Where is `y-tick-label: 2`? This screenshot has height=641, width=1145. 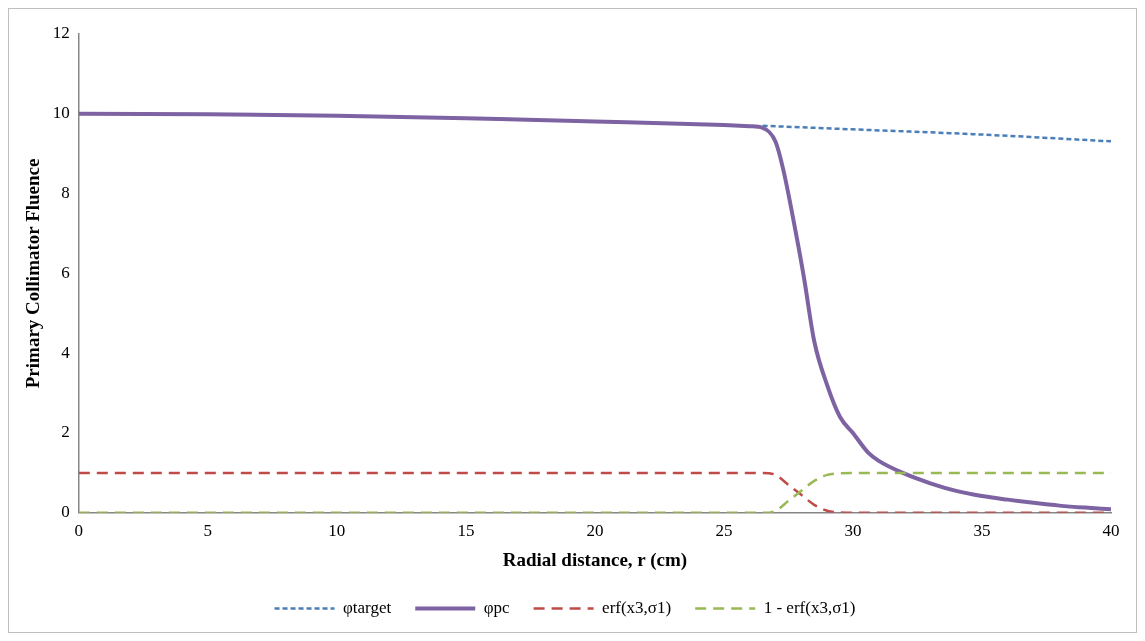
y-tick-label: 2 is located at coordinates (65, 432).